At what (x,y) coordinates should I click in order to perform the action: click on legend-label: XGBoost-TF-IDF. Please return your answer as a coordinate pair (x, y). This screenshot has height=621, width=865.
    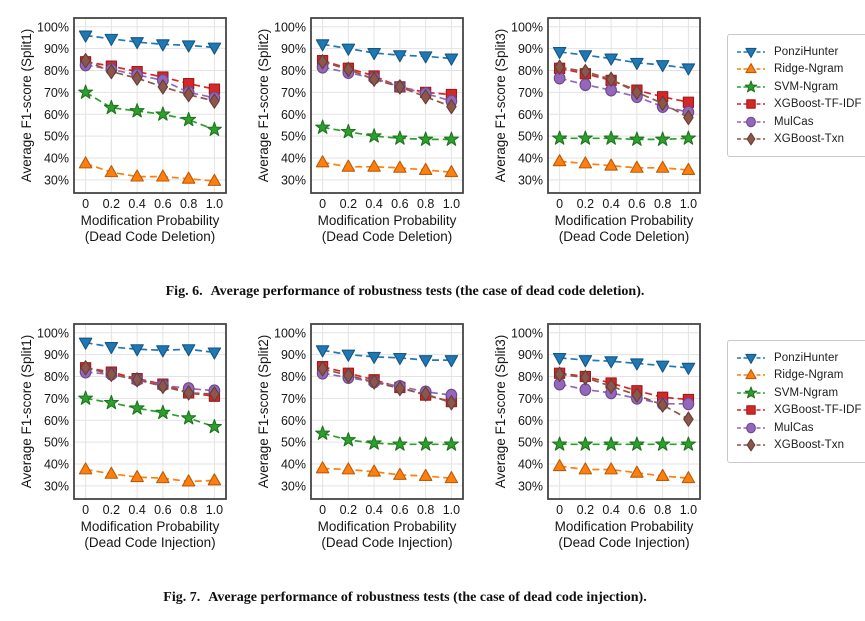
    Looking at the image, I should click on (818, 410).